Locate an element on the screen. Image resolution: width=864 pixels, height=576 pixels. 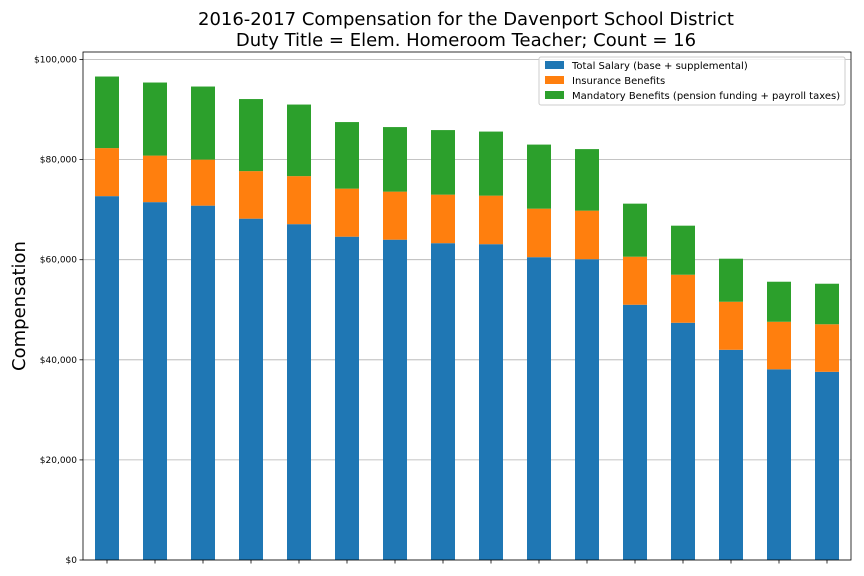
legend-label-salary: Total Salary (base + supplemental) is located at coordinates (659, 66).